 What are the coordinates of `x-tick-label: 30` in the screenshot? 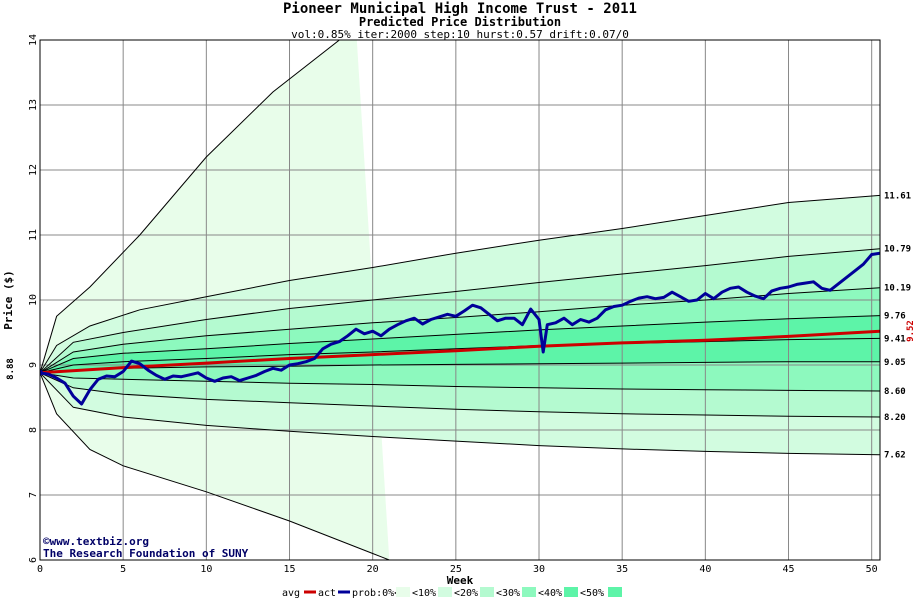 It's located at (539, 569).